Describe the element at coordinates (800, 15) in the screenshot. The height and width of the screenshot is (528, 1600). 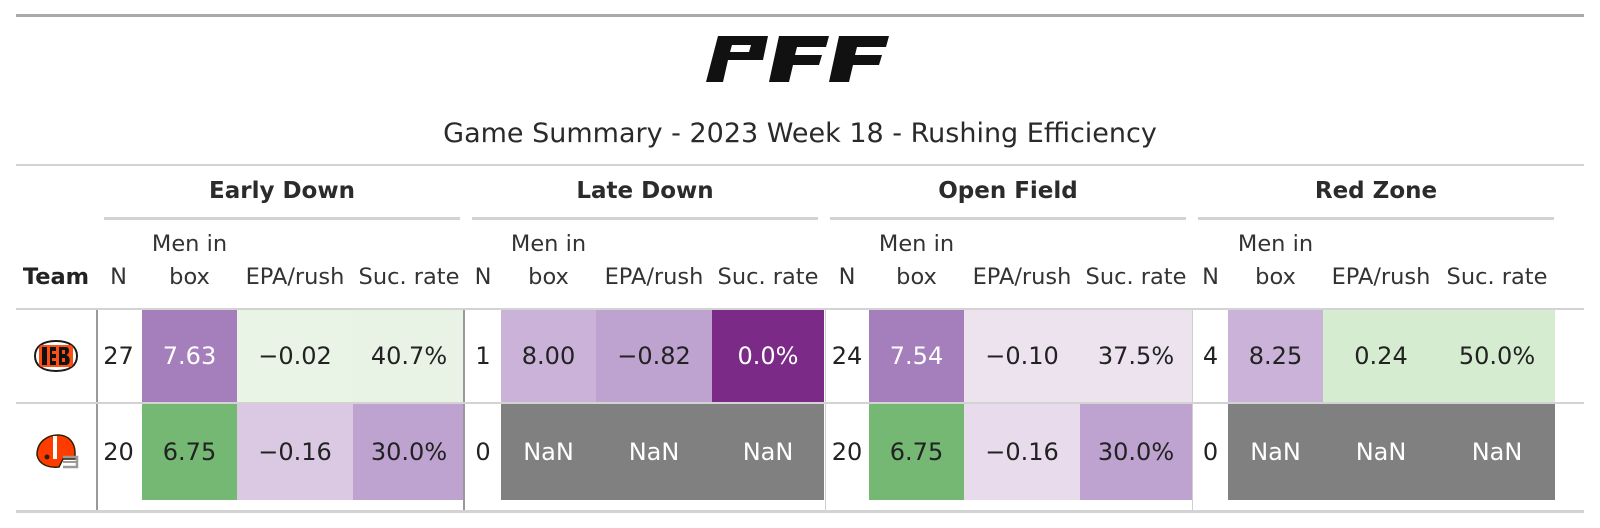
I see `top-rule` at that location.